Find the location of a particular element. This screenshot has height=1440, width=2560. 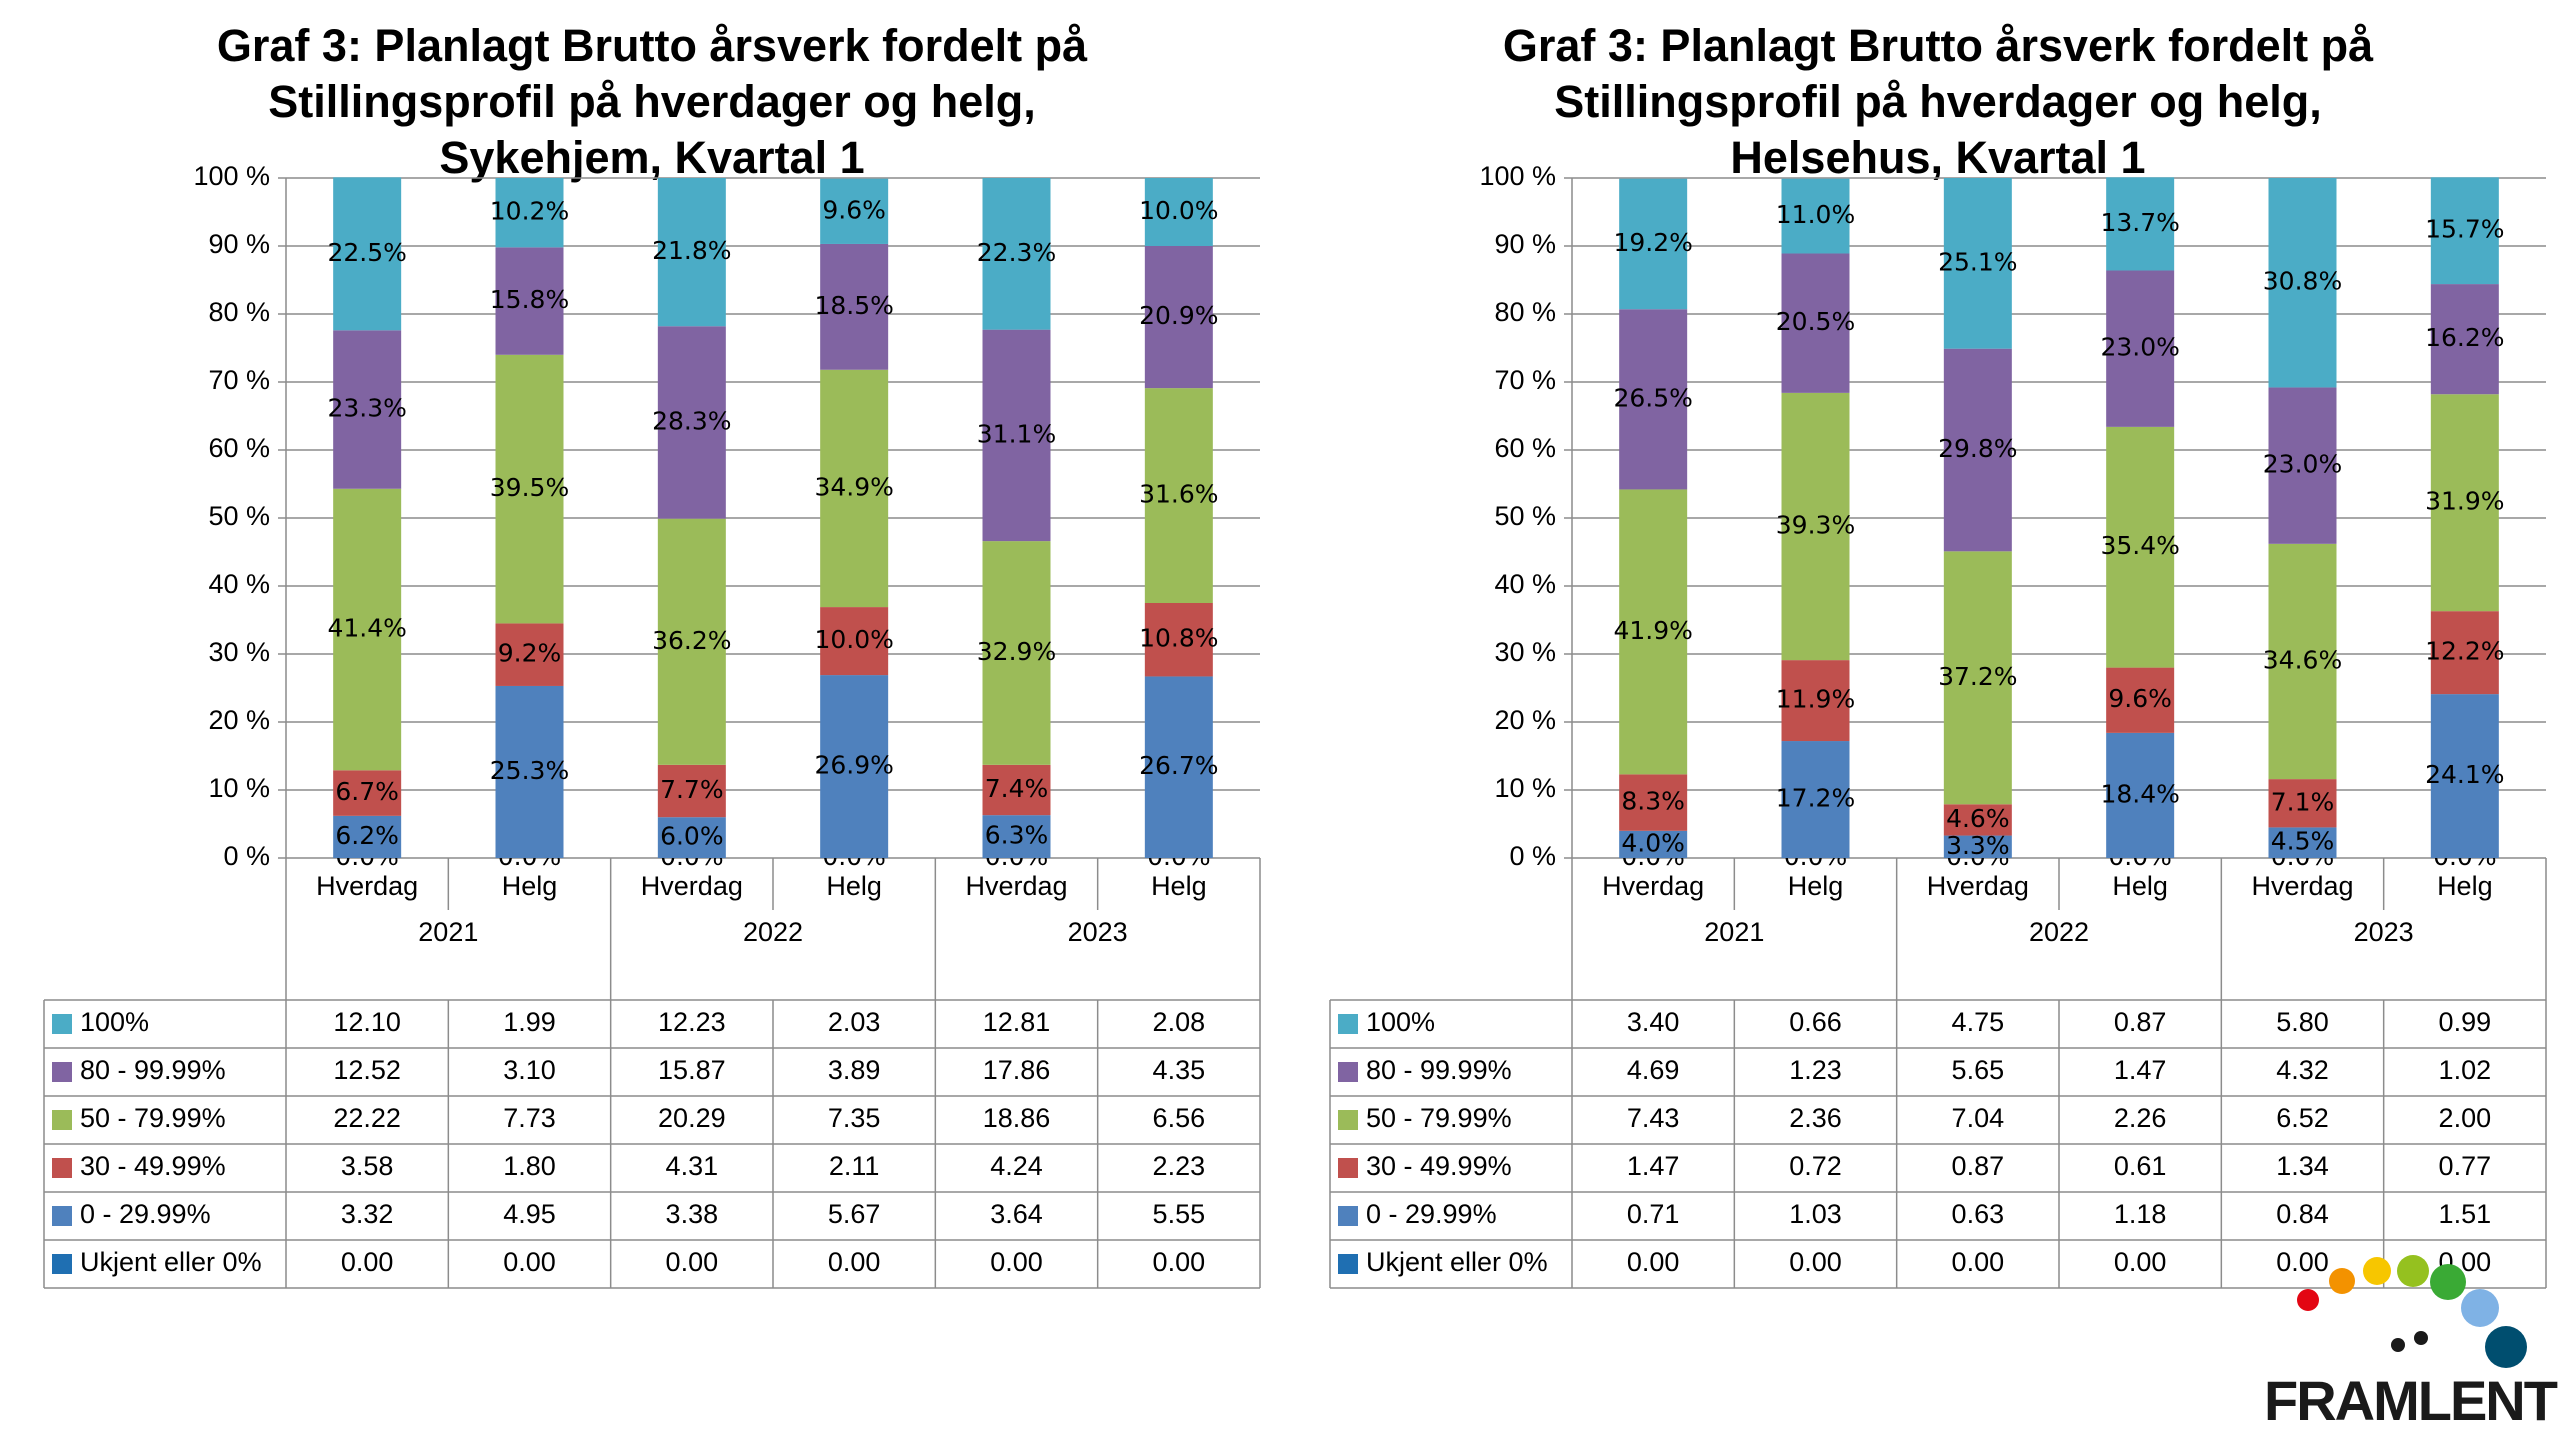

data-label: 28.3% is located at coordinates (691, 420).